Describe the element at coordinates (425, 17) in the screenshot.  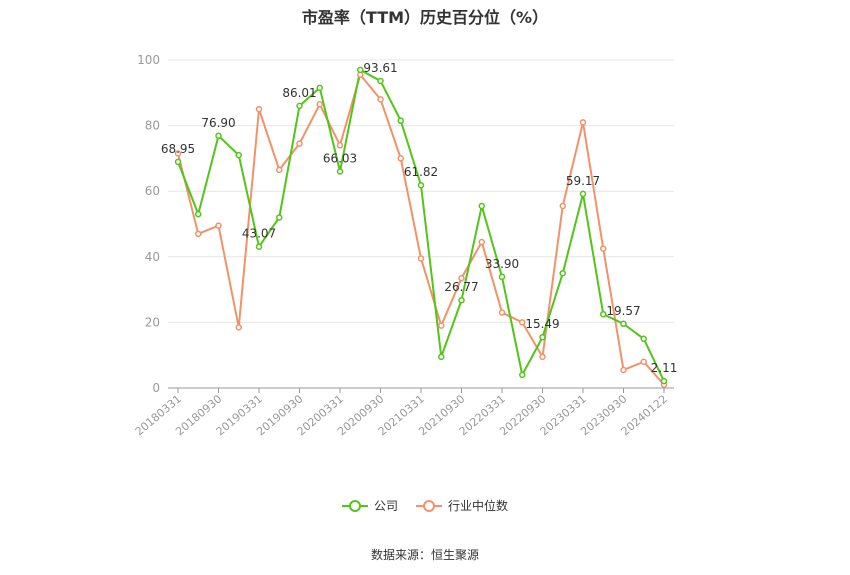
I see `chart-title: 市盈率（TTM）历史百分位（%）` at that location.